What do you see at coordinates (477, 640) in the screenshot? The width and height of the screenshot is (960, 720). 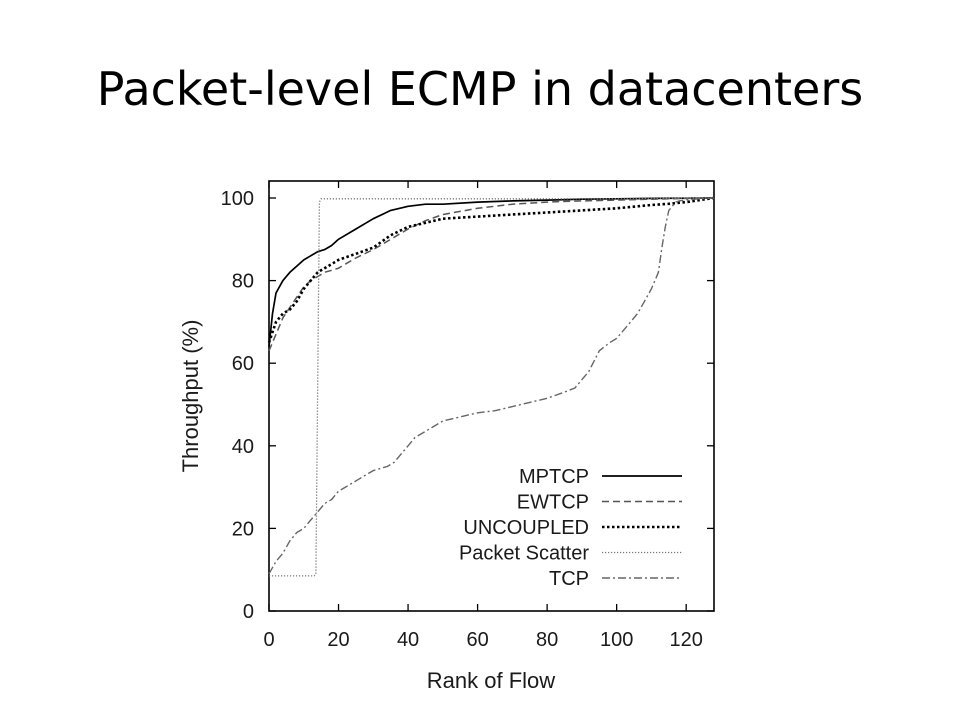 I see `x-tick-label: 60` at bounding box center [477, 640].